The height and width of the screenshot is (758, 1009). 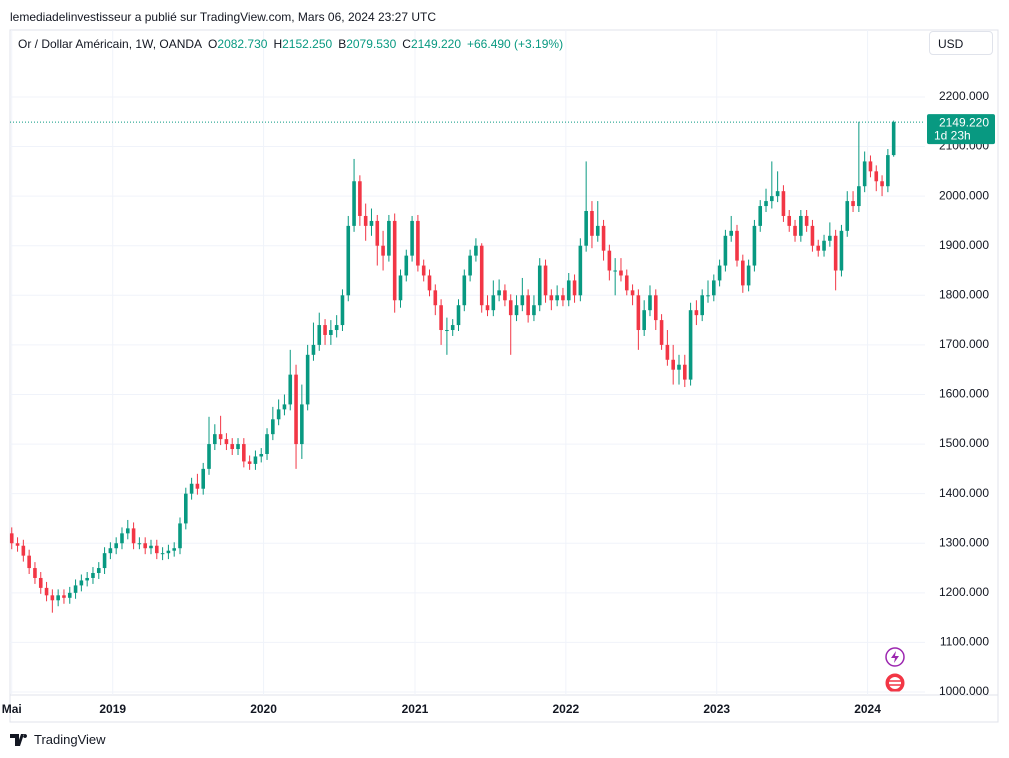 What do you see at coordinates (367, 44) in the screenshot?
I see `legend-item: B2079.530` at bounding box center [367, 44].